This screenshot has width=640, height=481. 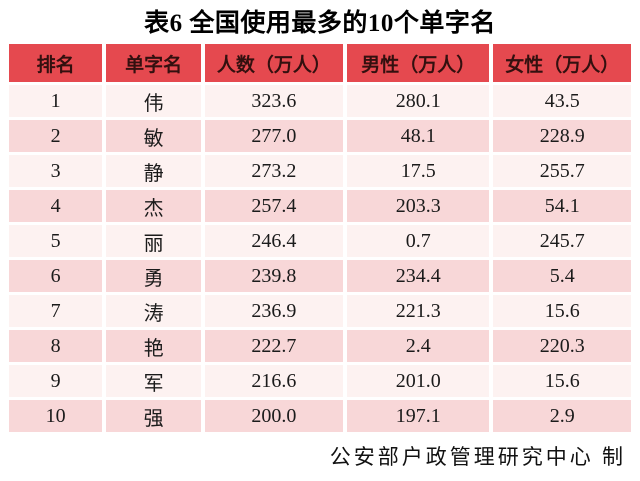 I want to click on table-cell: 246.4, so click(x=273, y=241).